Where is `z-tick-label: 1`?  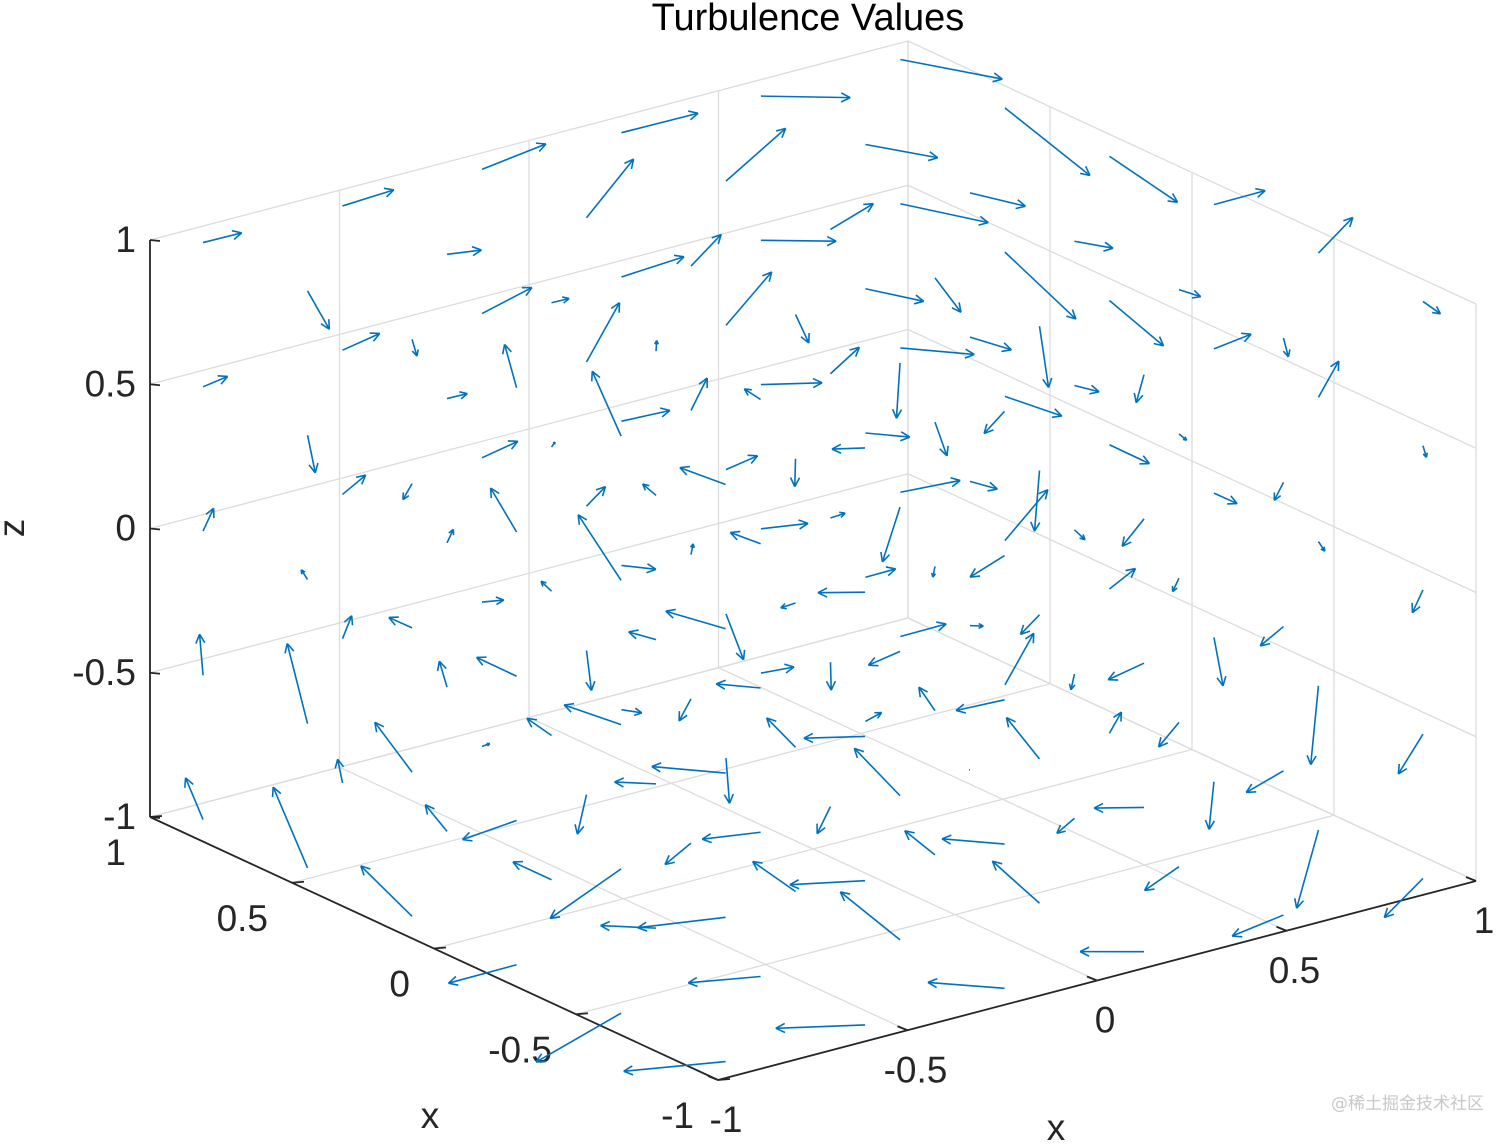 z-tick-label: 1 is located at coordinates (125, 239).